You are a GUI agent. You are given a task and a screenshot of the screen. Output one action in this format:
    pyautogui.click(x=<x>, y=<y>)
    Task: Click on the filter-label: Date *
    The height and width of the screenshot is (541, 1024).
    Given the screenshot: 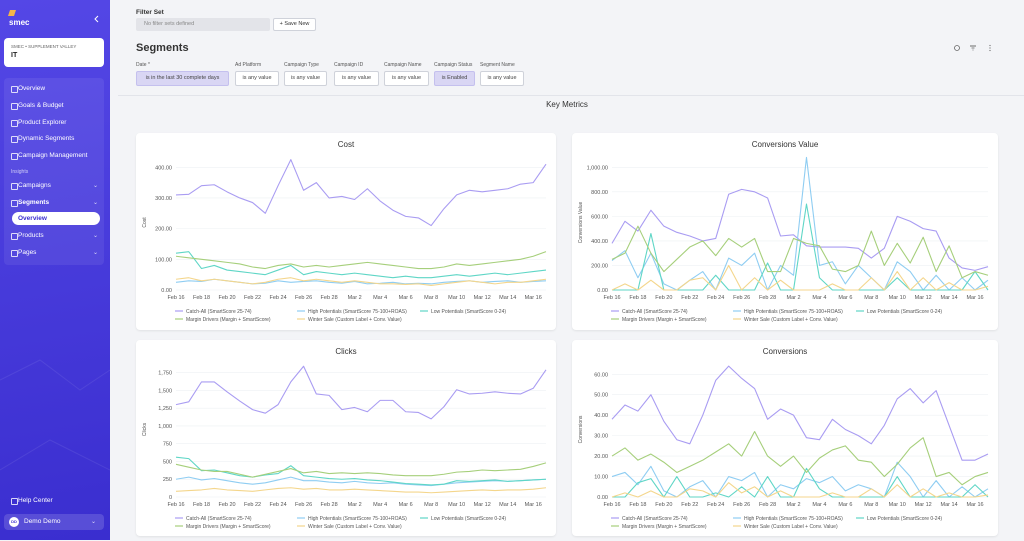 What is the action you would take?
    pyautogui.click(x=143, y=65)
    